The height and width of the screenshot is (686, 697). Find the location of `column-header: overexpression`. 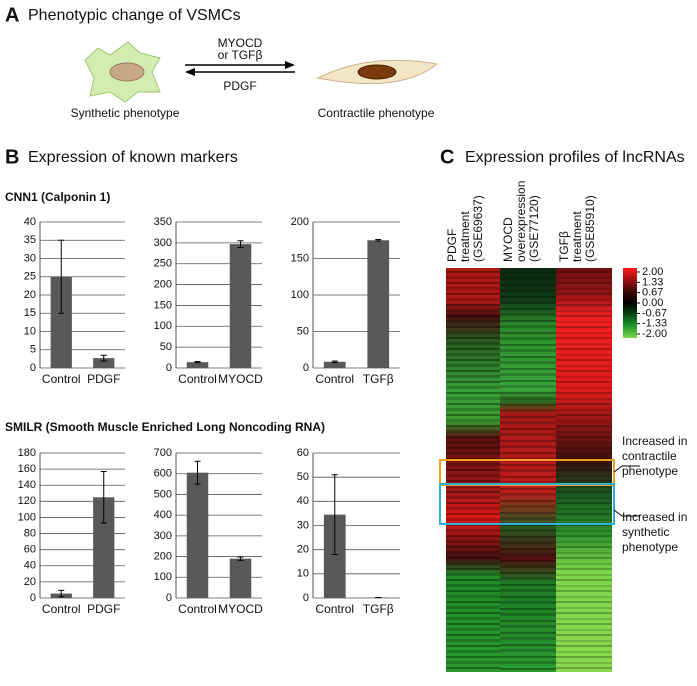

column-header: overexpression is located at coordinates (521, 221).